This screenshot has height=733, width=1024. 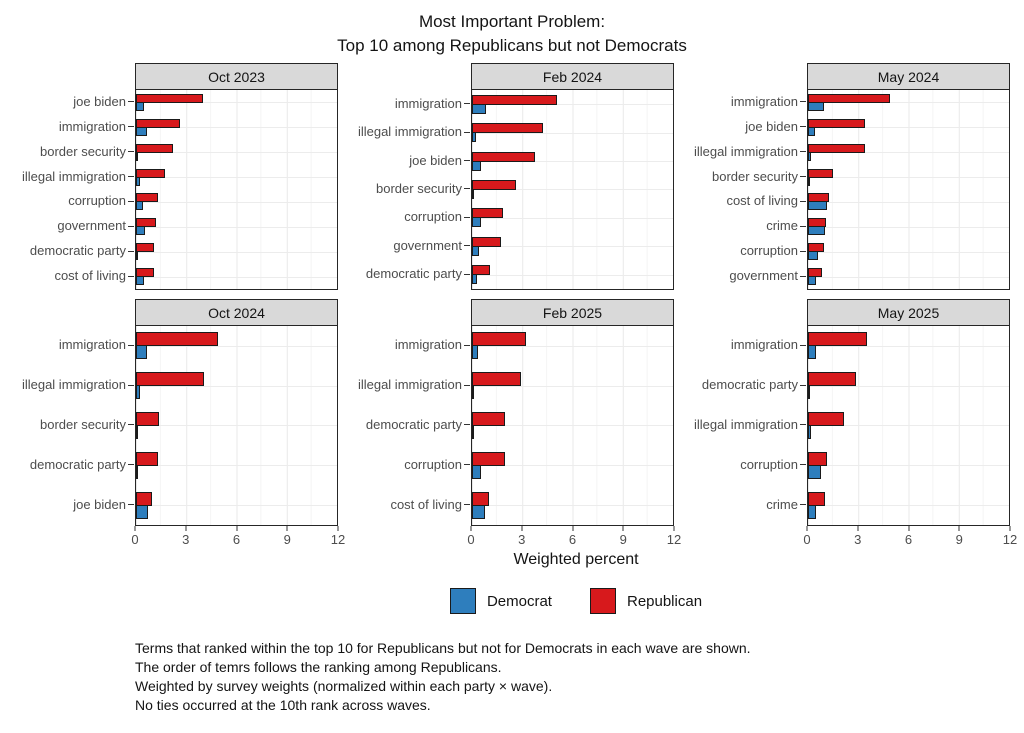 I want to click on facet-plot: Oct 2023, so click(x=236, y=176).